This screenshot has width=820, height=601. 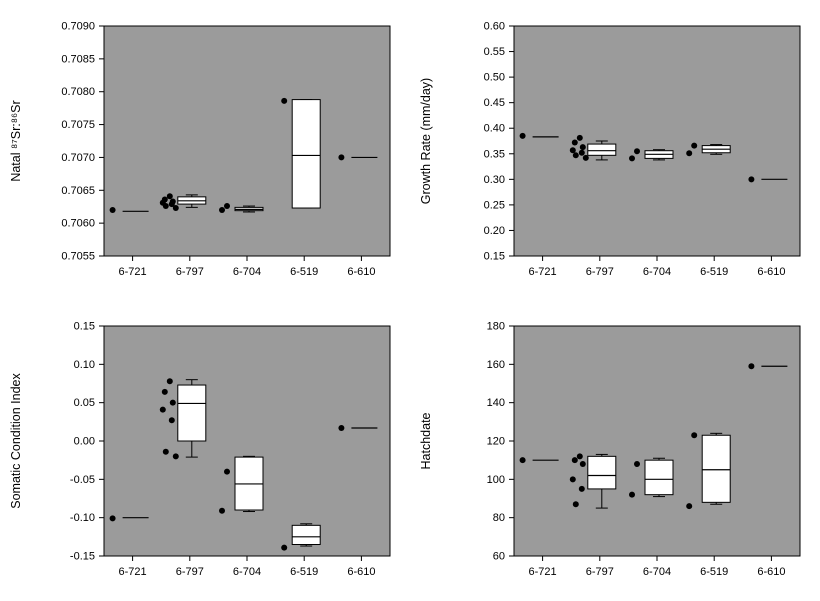 What do you see at coordinates (78, 27) in the screenshot?
I see `y-tick-label: 0.7090` at bounding box center [78, 27].